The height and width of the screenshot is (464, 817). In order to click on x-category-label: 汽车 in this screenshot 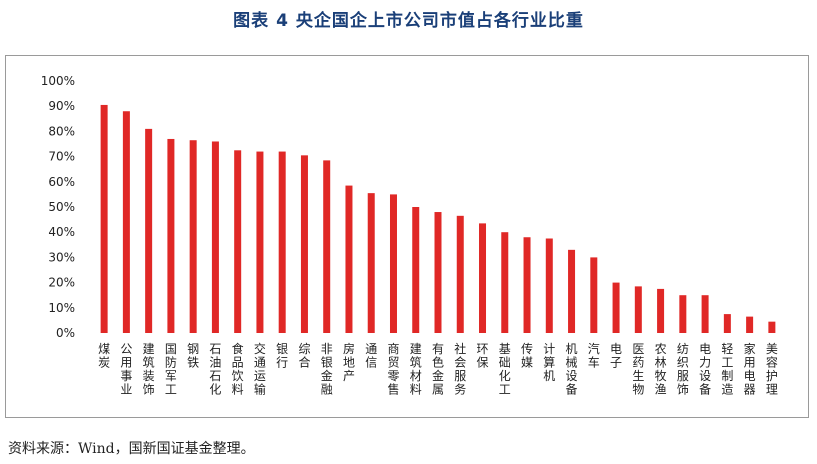, I will do `click(594, 355)`.